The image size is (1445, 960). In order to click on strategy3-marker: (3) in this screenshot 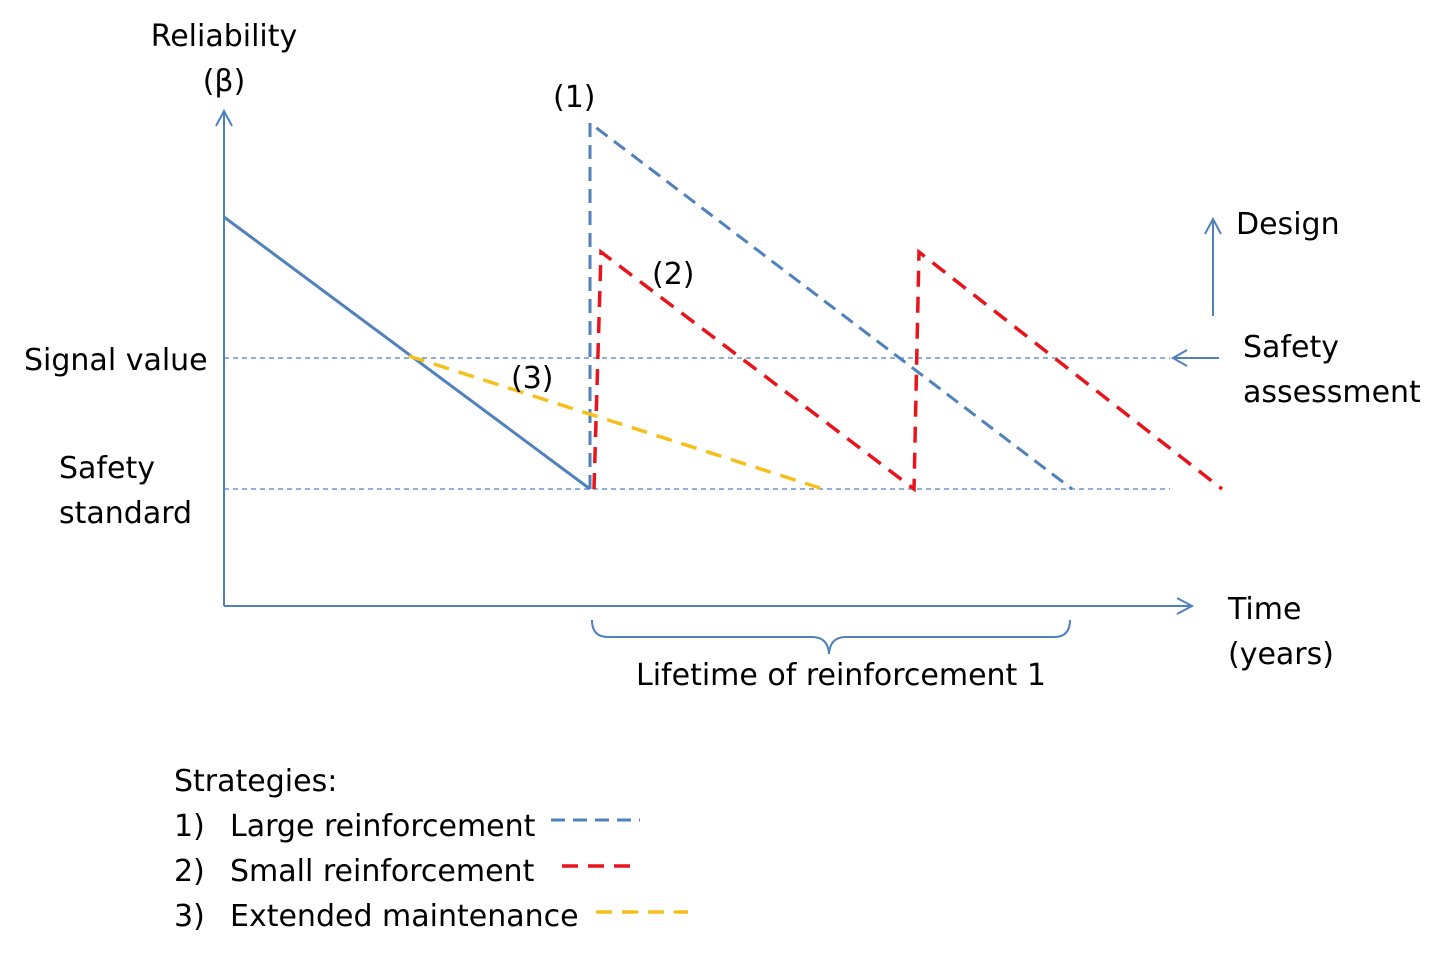, I will do `click(532, 378)`.